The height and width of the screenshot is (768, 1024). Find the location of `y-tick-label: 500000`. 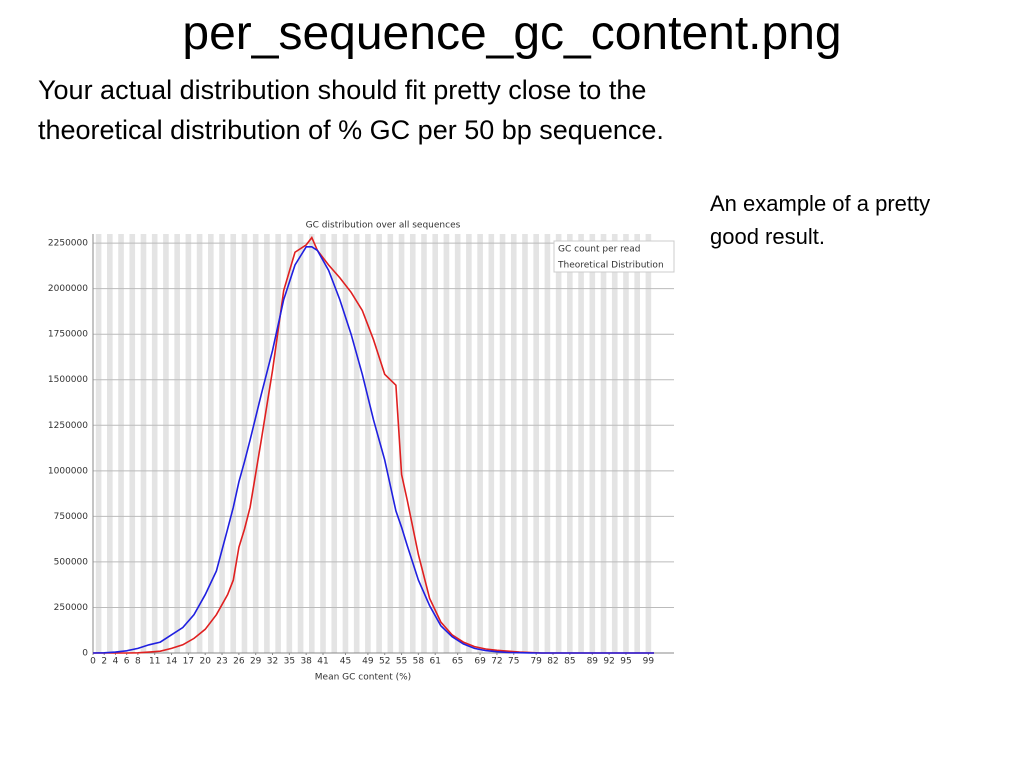

y-tick-label: 500000 is located at coordinates (71, 562).